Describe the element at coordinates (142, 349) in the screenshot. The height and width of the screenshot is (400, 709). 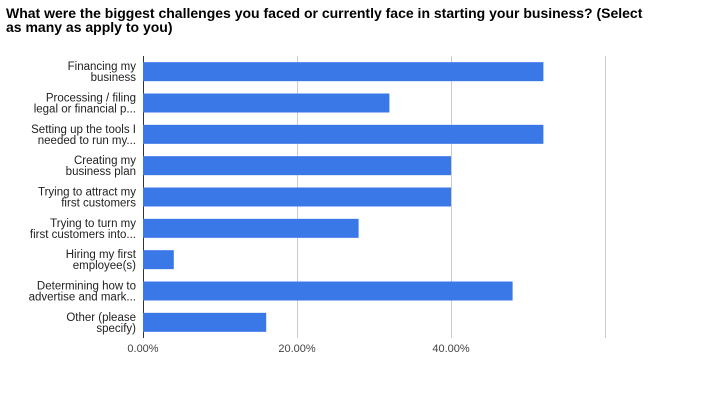
I see `x-tick-label: 0.00%` at that location.